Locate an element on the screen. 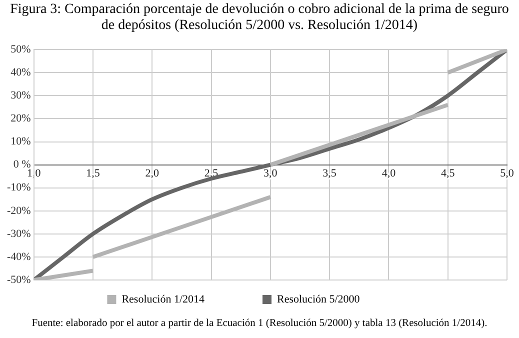 This screenshot has width=519, height=338. x-tick-label: 3,0 is located at coordinates (271, 173).